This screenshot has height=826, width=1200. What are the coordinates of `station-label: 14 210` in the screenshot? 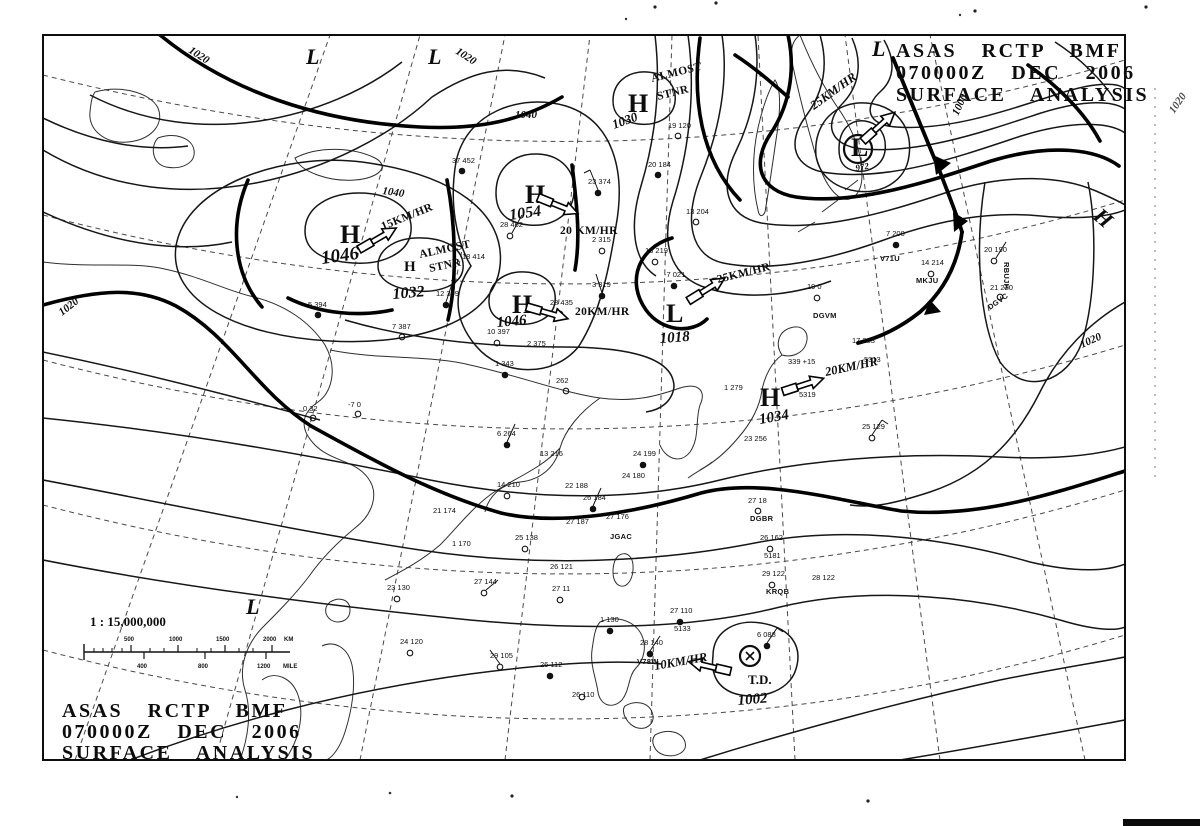 It's located at (508, 484).